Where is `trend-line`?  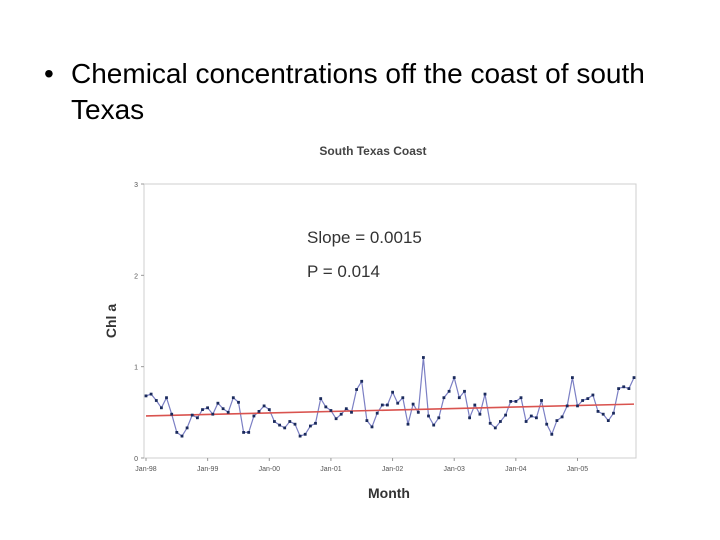 trend-line is located at coordinates (390, 410).